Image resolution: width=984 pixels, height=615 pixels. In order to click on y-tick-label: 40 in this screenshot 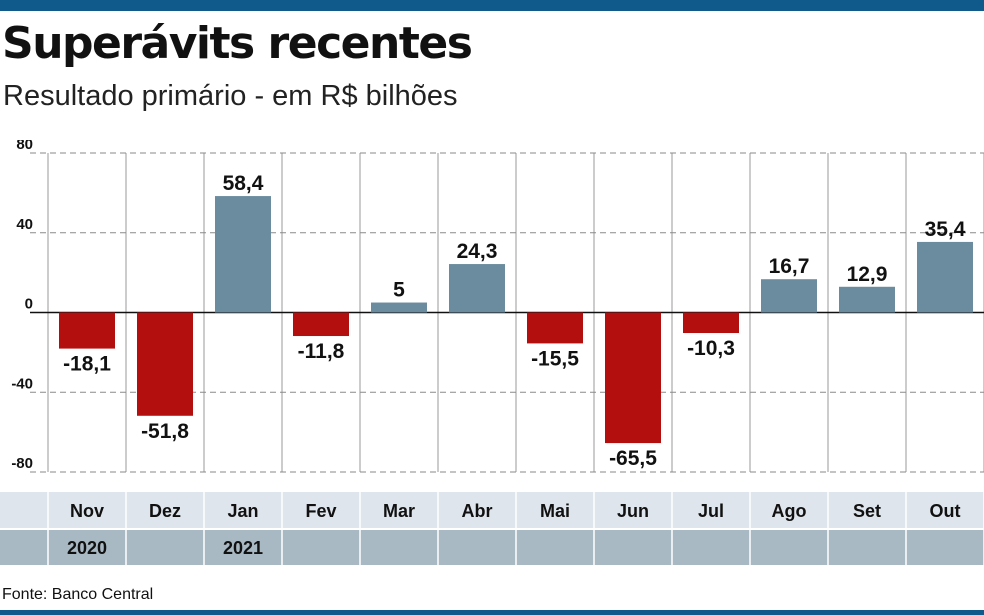, I will do `click(24, 224)`.